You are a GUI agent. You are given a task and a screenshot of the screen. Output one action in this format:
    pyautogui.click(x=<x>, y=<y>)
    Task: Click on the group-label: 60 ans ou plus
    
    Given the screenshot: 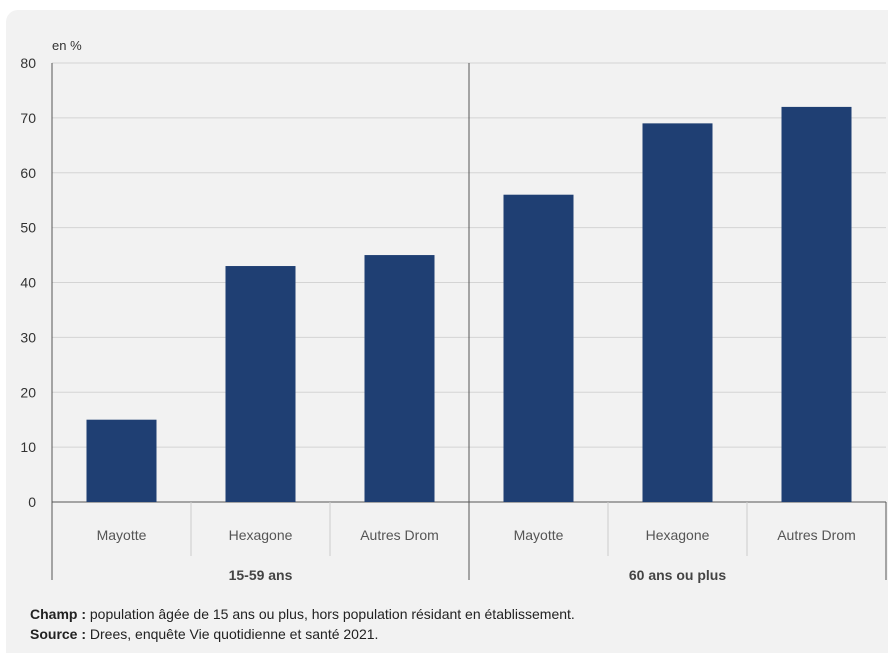 What is the action you would take?
    pyautogui.click(x=677, y=575)
    